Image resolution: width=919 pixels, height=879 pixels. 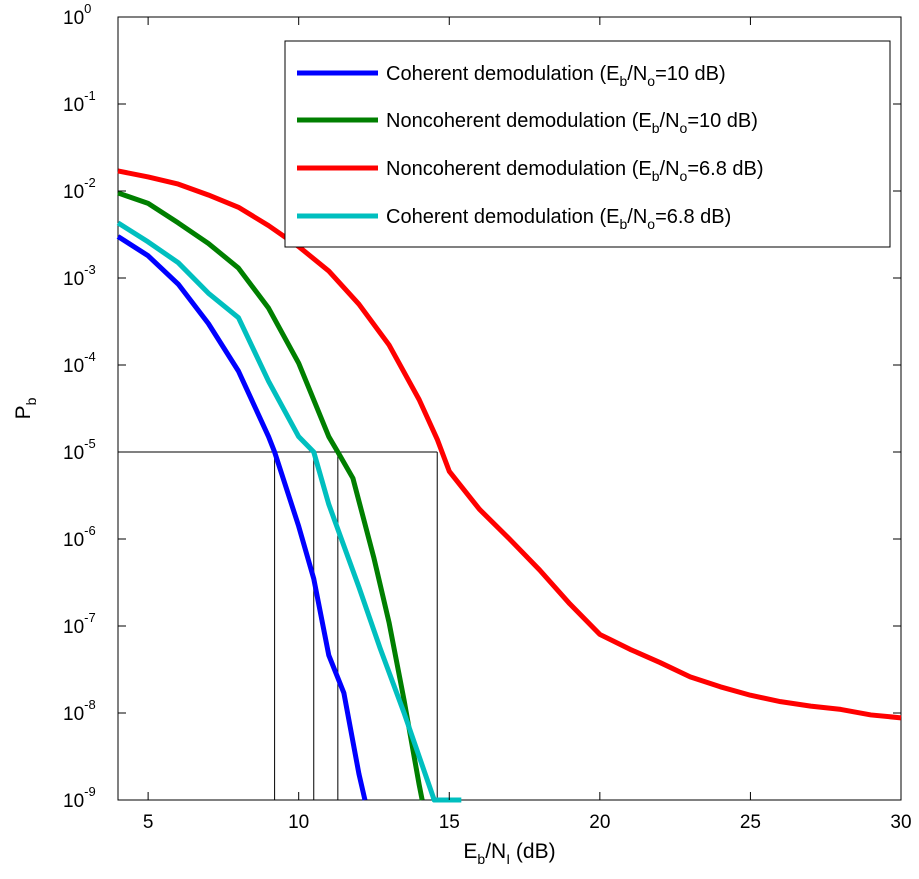 I want to click on x-tick-label: 20, so click(x=599, y=822).